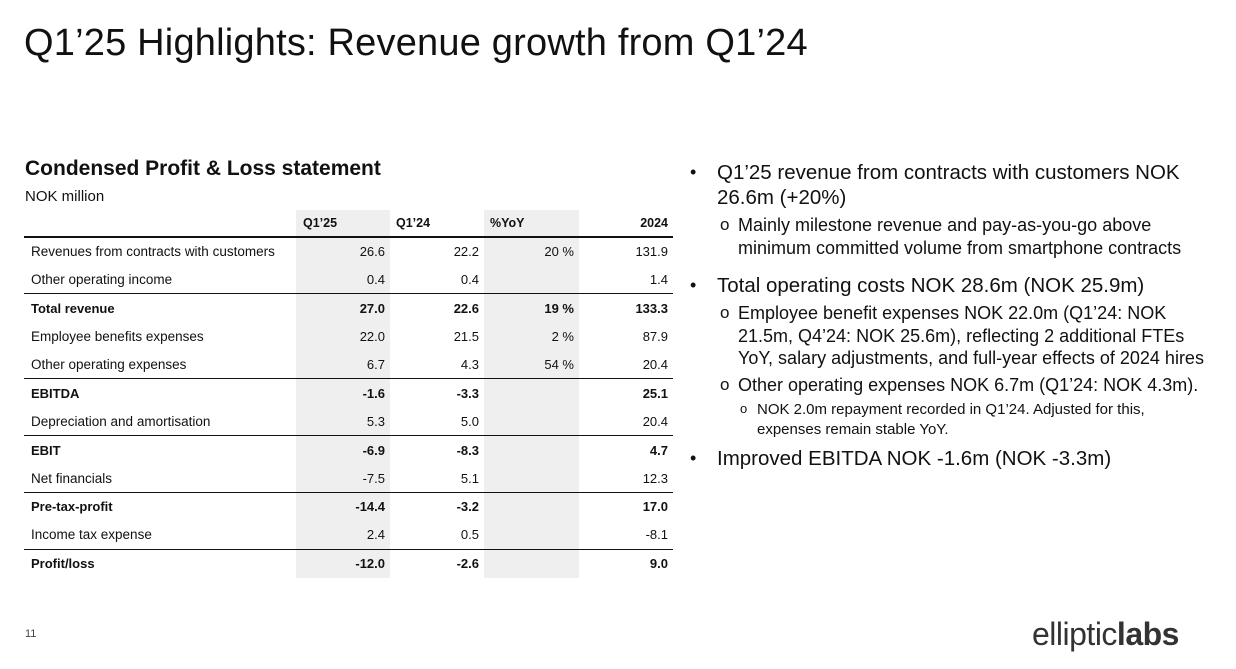 This screenshot has height=669, width=1236. What do you see at coordinates (559, 252) in the screenshot?
I see `cell-yoy: 20 %` at bounding box center [559, 252].